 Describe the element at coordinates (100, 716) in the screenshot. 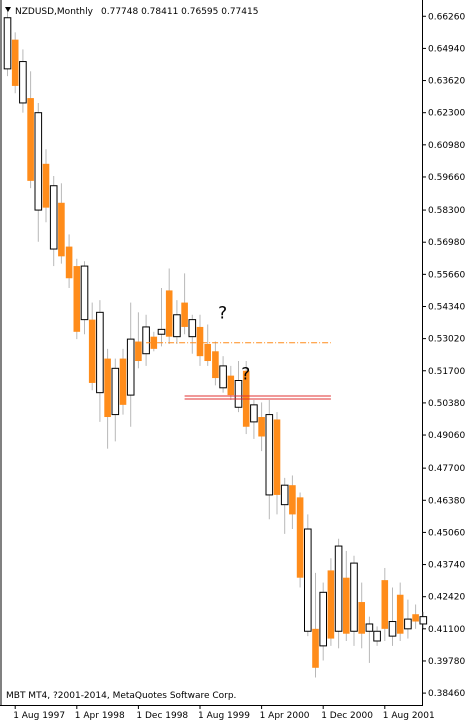

I see `time-tick-label: 1 Apr 1998` at that location.